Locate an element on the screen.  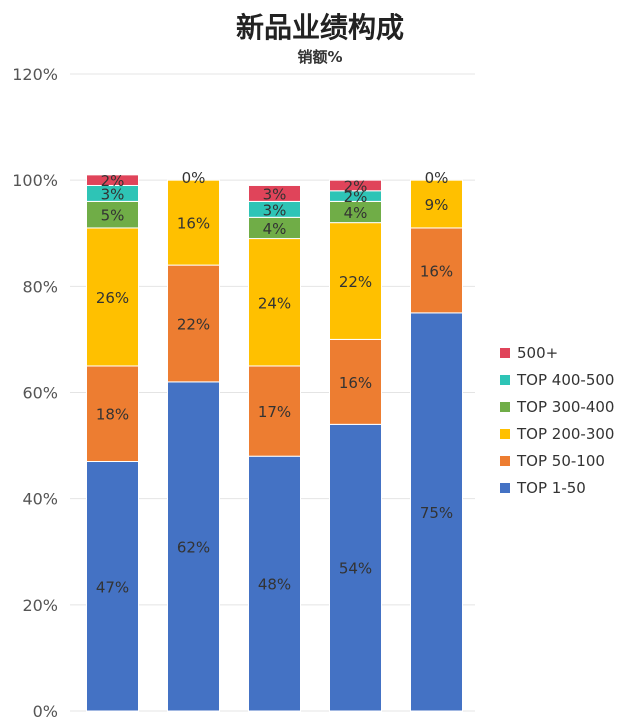
y-tick-label: 60% is located at coordinates (40, 393).